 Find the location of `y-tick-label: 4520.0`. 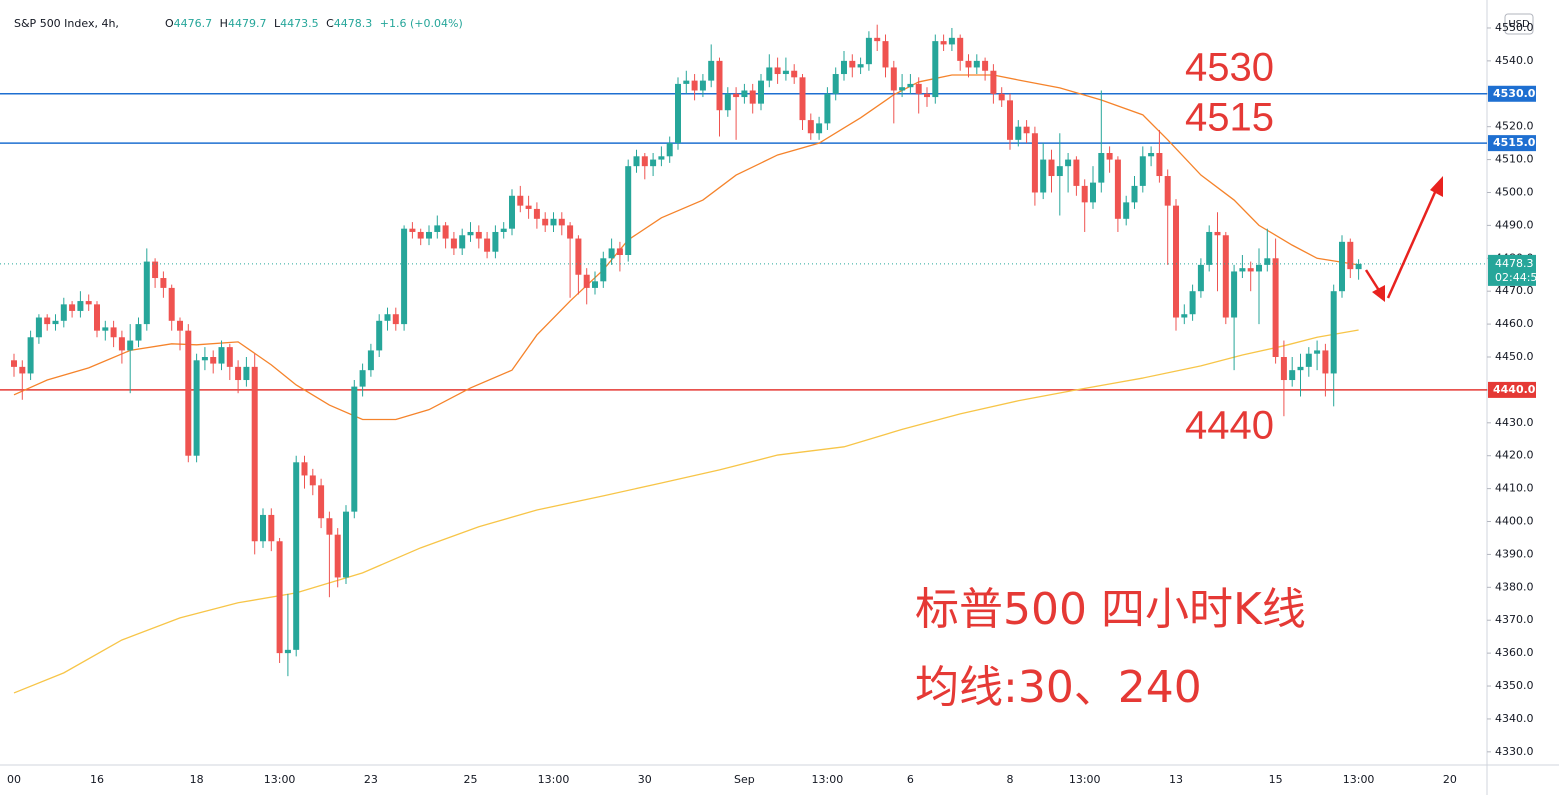

y-tick-label: 4520.0 is located at coordinates (1514, 126).